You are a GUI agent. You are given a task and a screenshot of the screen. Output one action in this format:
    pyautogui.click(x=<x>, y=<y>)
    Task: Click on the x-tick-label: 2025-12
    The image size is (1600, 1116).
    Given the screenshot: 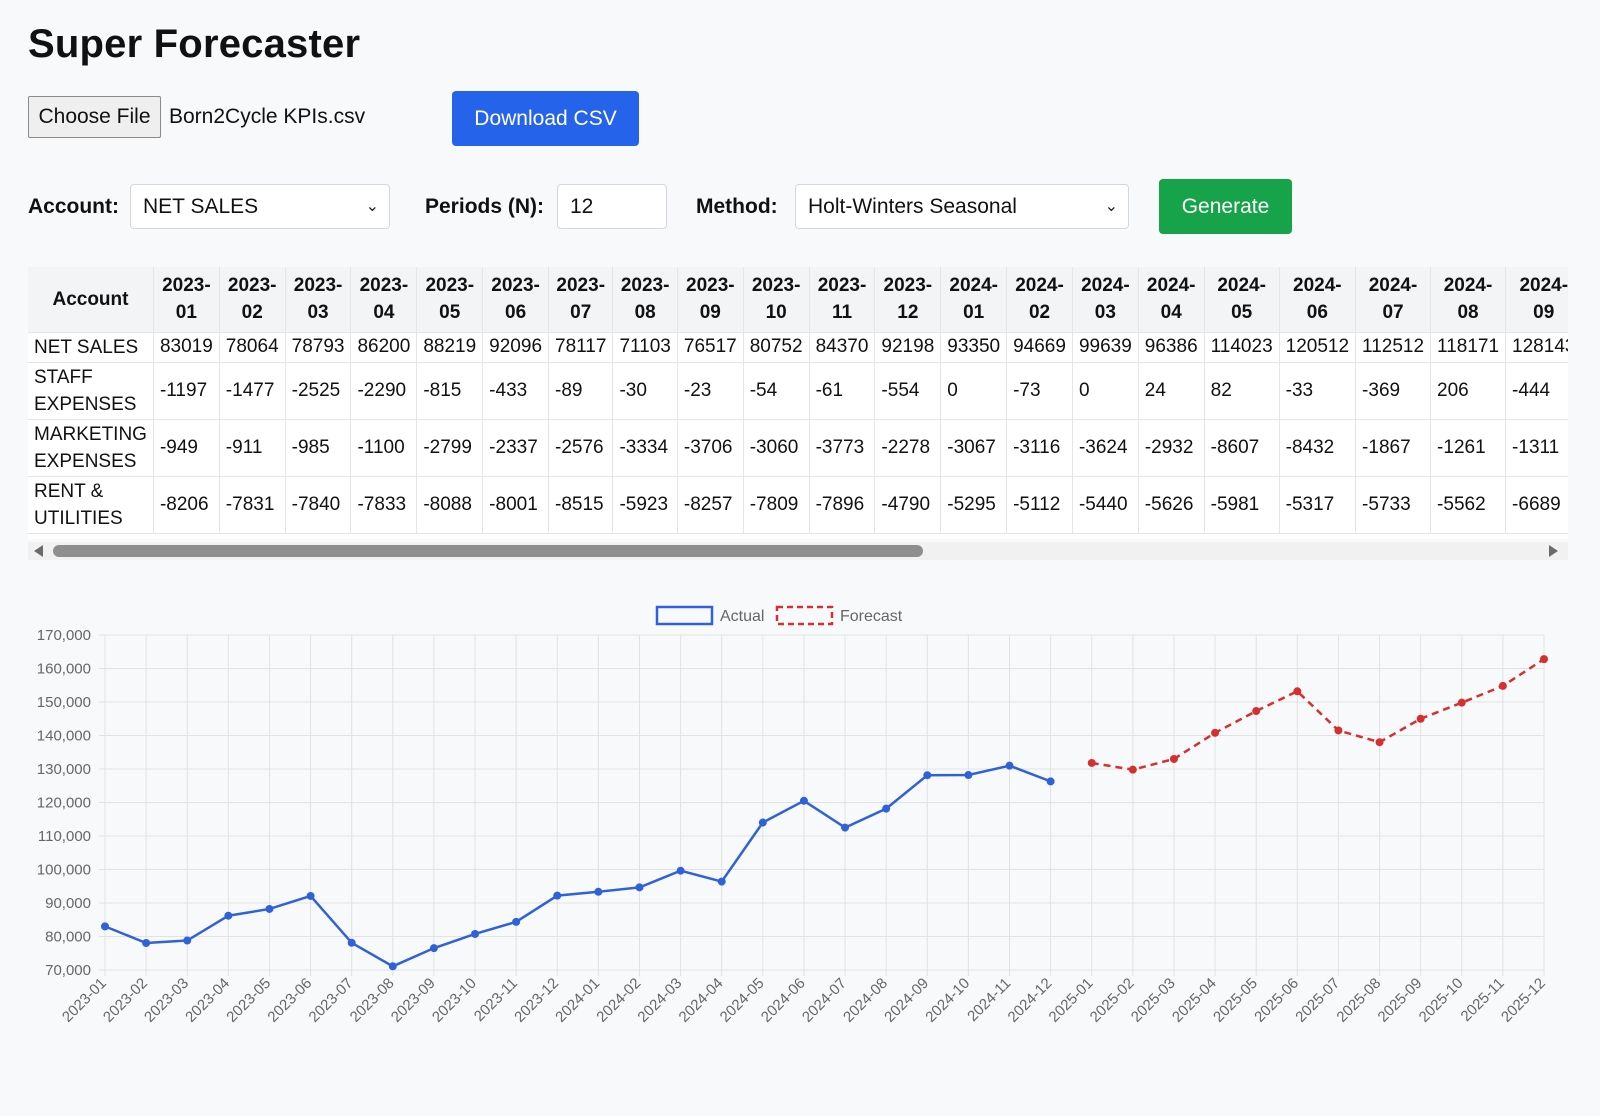 What is the action you would take?
    pyautogui.click(x=1523, y=1000)
    